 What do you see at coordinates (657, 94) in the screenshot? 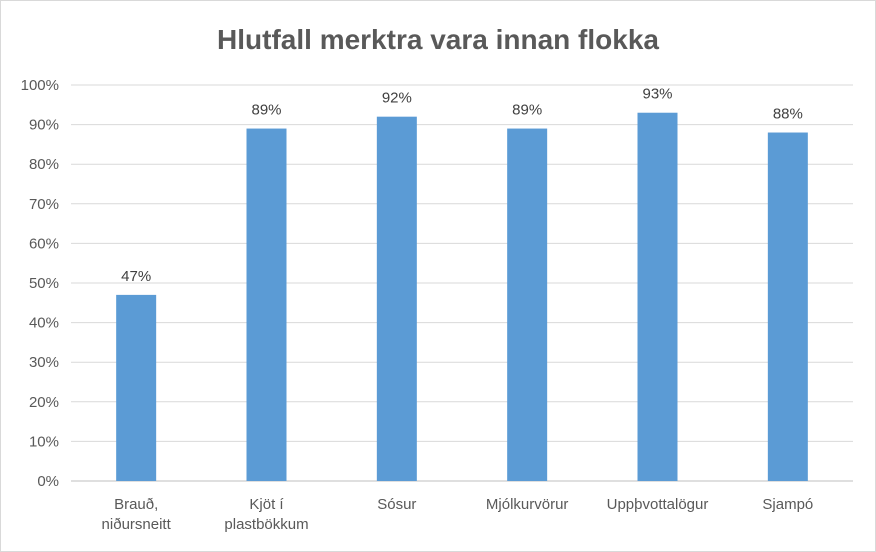
I see `data-label: 93%` at bounding box center [657, 94].